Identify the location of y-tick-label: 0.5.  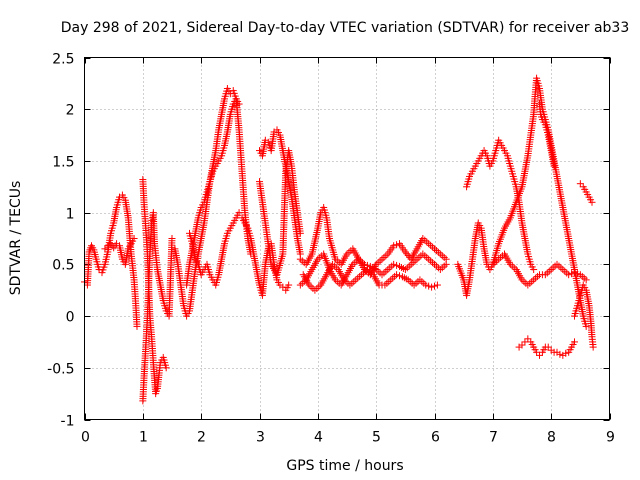
(63, 266).